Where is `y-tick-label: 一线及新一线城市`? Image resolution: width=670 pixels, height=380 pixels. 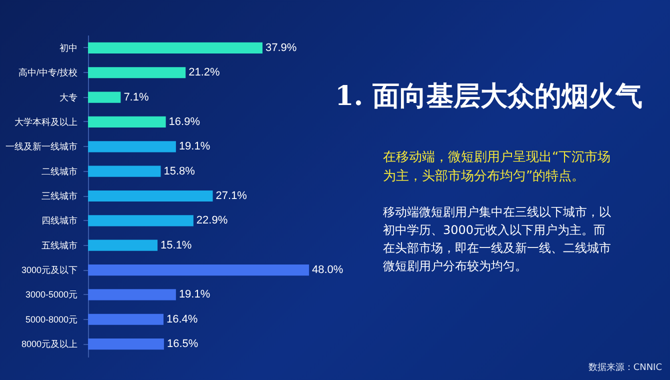
y-tick-label: 一线及新一线城市 is located at coordinates (42, 147).